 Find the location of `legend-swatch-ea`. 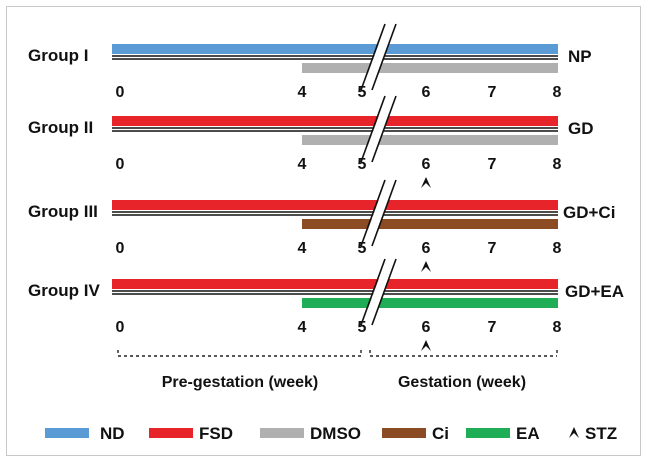

legend-swatch-ea is located at coordinates (488, 433).